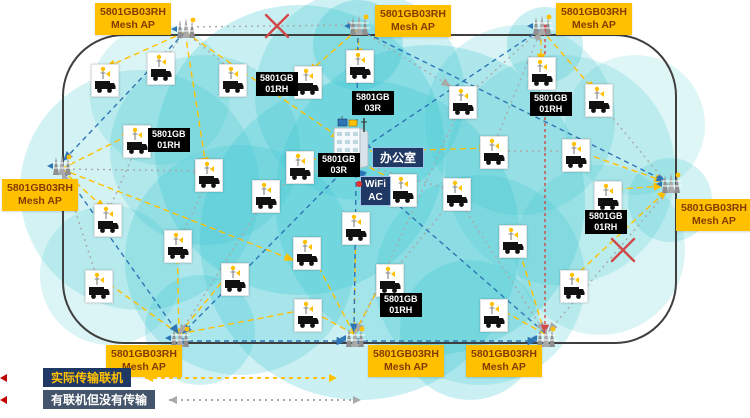 This screenshot has width=750, height=418. I want to click on legend: 实际传输联机 有联机但没有传输, so click(185, 389).